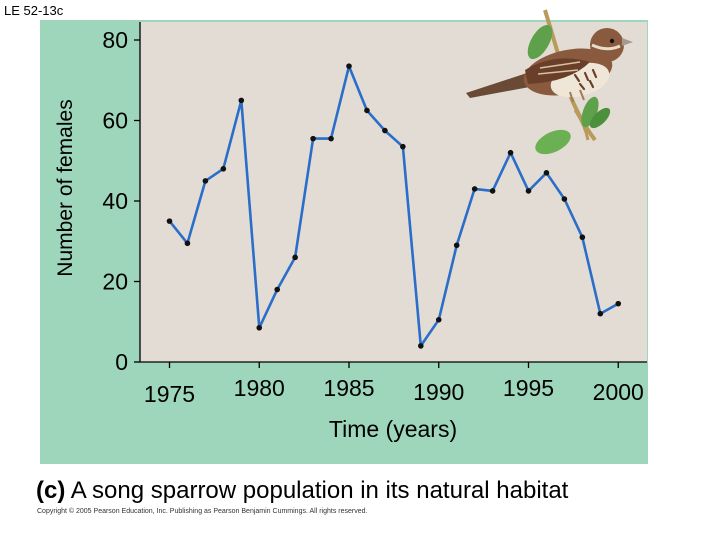  Describe the element at coordinates (115, 121) in the screenshot. I see `y-tick-label: 60` at that location.